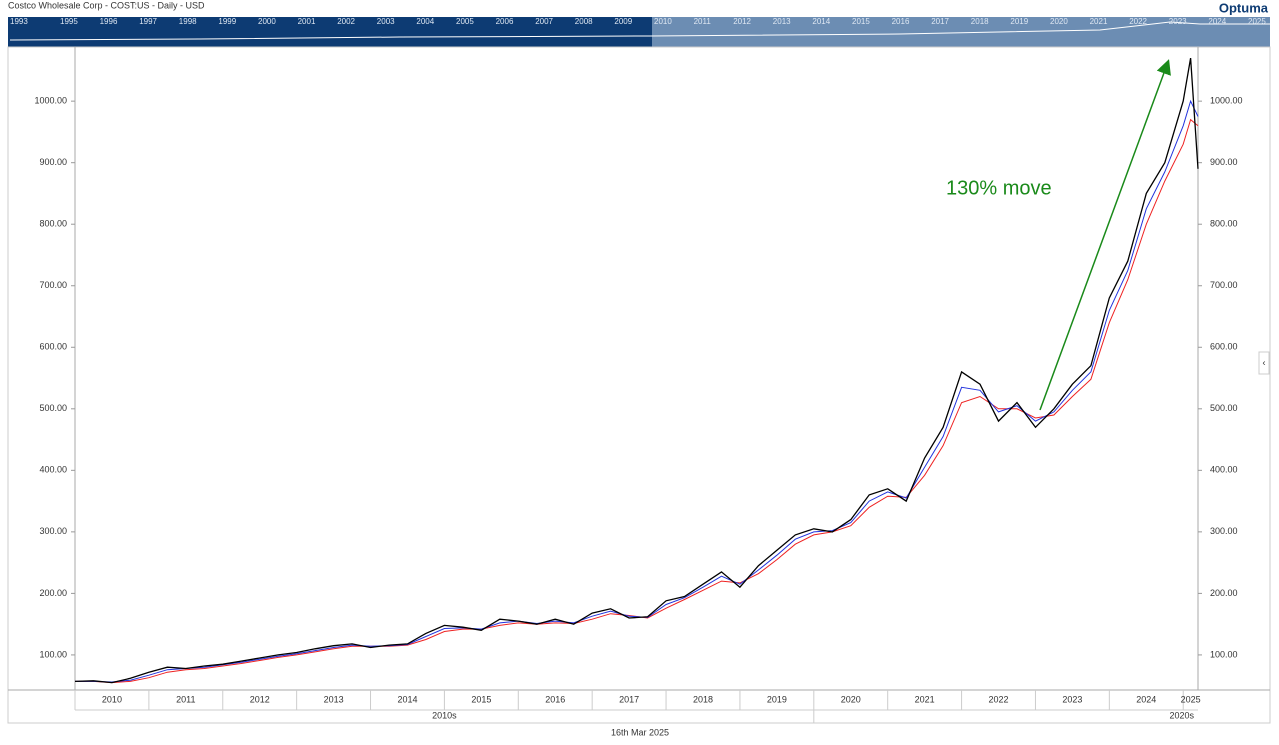  Describe the element at coordinates (1072, 699) in the screenshot. I see `x-tick-label: 2023` at that location.